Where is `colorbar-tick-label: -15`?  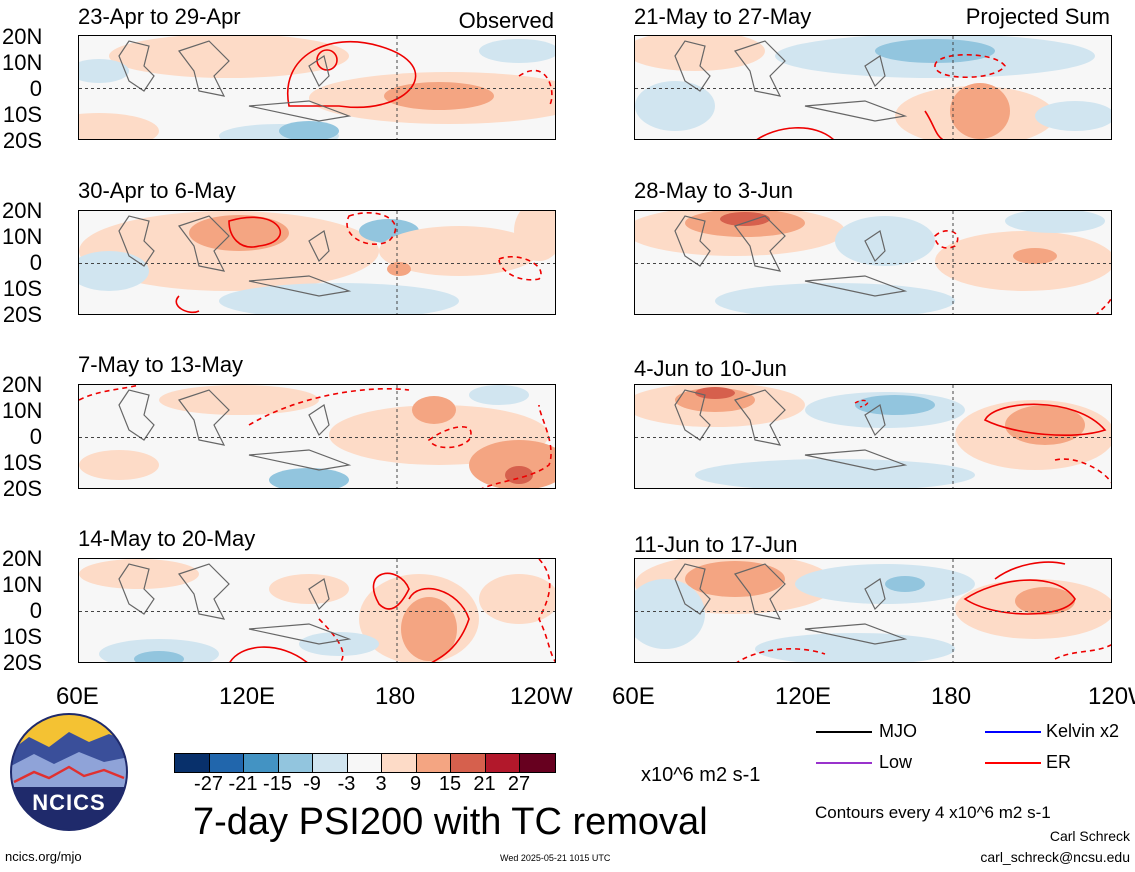
colorbar-tick-label: -15 is located at coordinates (277, 784).